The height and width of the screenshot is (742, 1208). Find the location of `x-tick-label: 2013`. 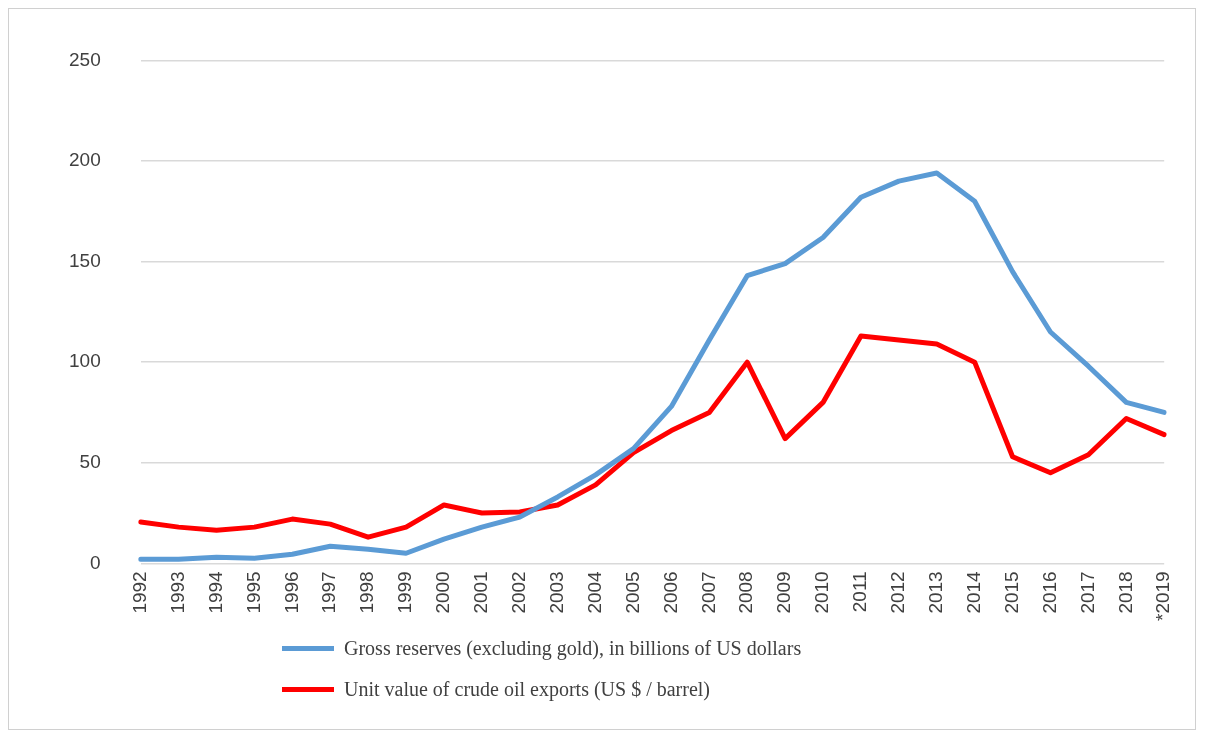

x-tick-label: 2013 is located at coordinates (935, 592).